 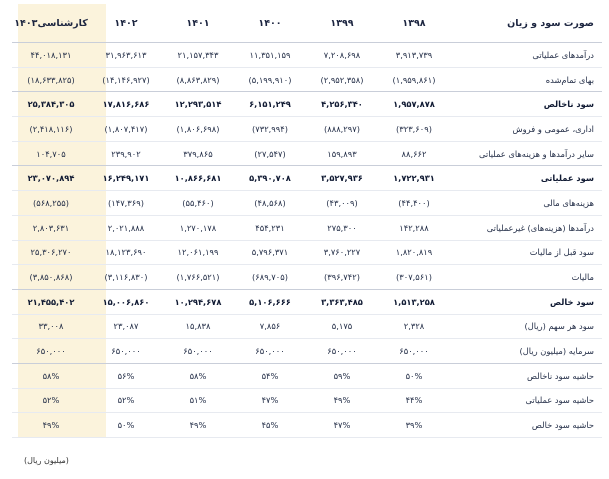 I want to click on row-label: حاشیه سود ناخالص, so click(x=526, y=376).